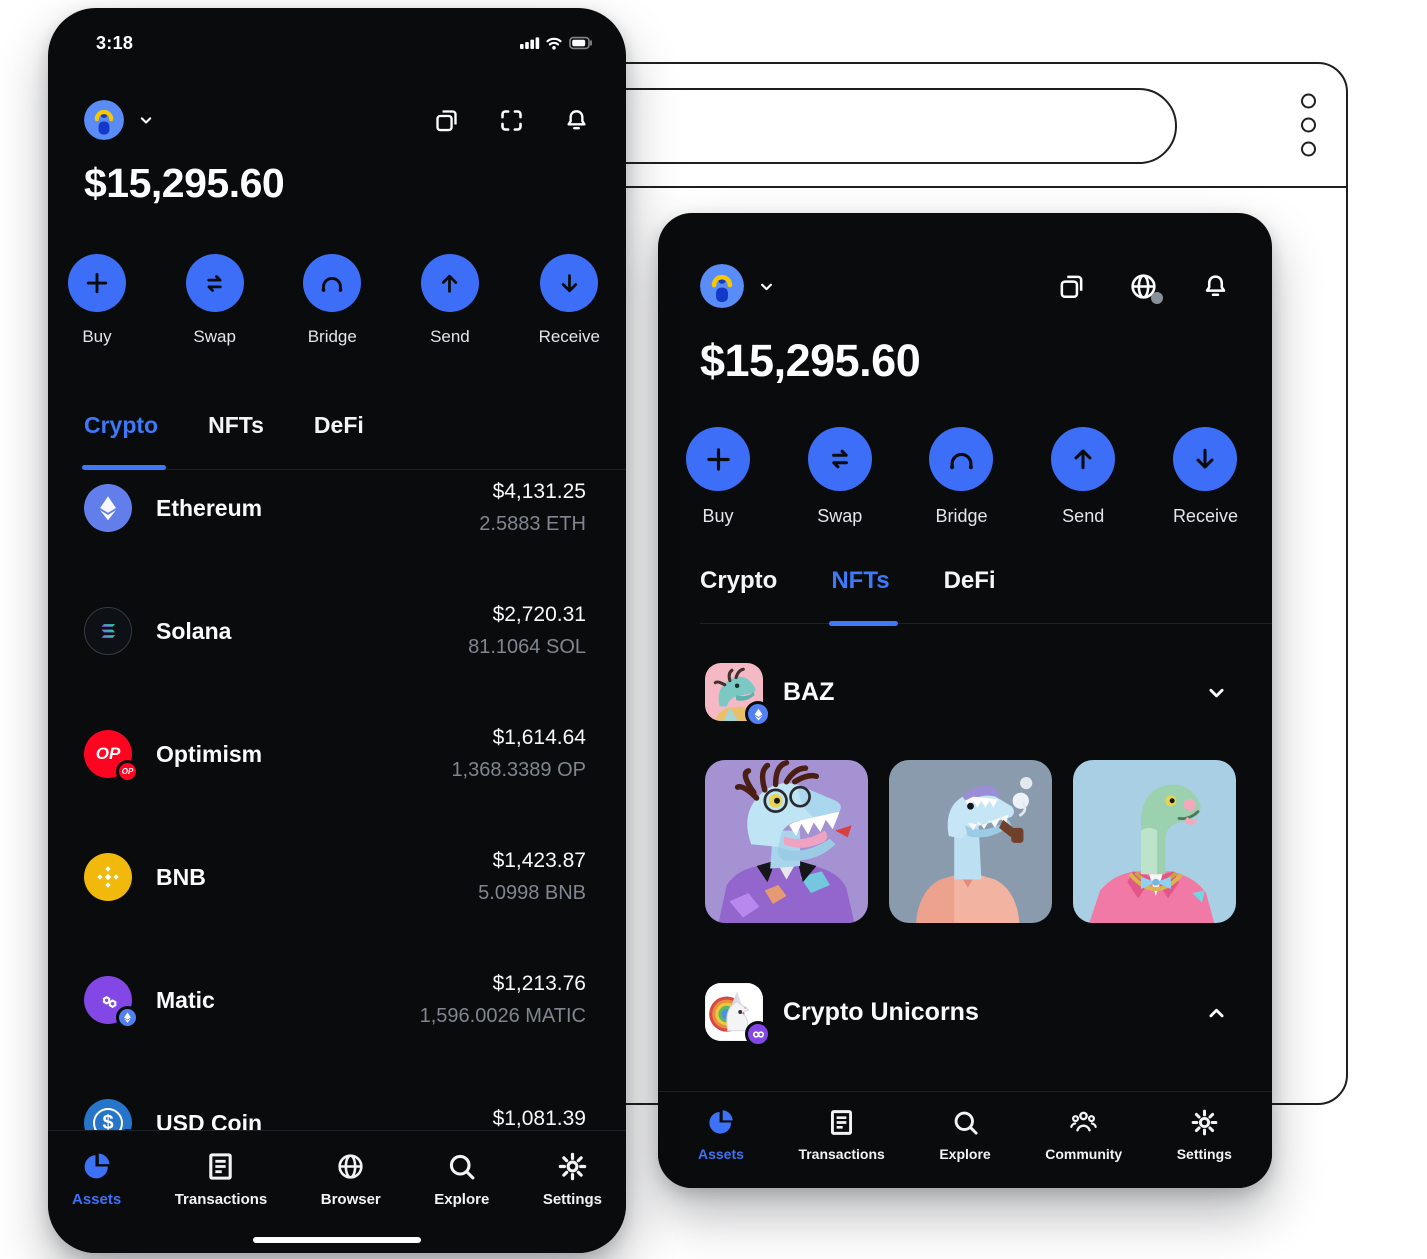 The width and height of the screenshot is (1427, 1259). I want to click on bnb-icon, so click(108, 877).